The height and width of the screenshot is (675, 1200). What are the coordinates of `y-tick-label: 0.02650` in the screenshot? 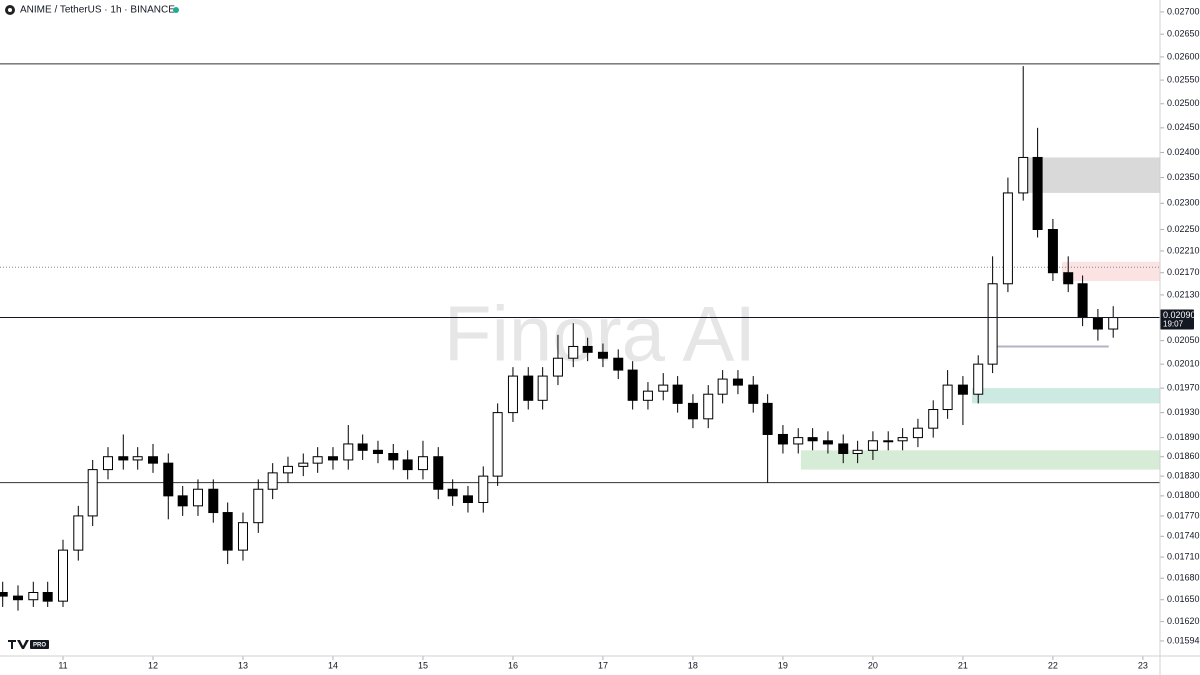 It's located at (1183, 34).